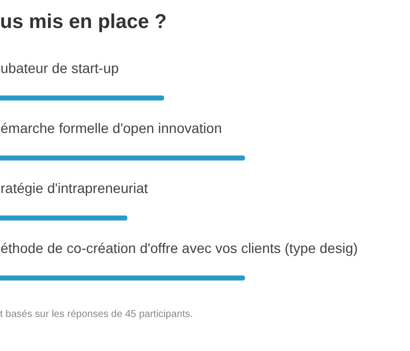 Image resolution: width=410 pixels, height=351 pixels. Describe the element at coordinates (60, 68) in the screenshot. I see `y-tick-label: ubateur de start-up` at that location.